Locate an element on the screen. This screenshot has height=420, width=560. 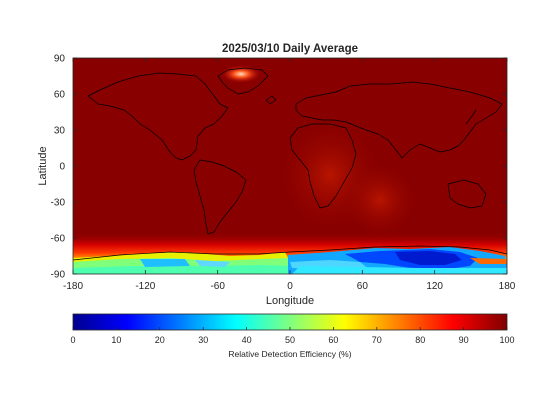
antarctic-region is located at coordinates (290, 260).